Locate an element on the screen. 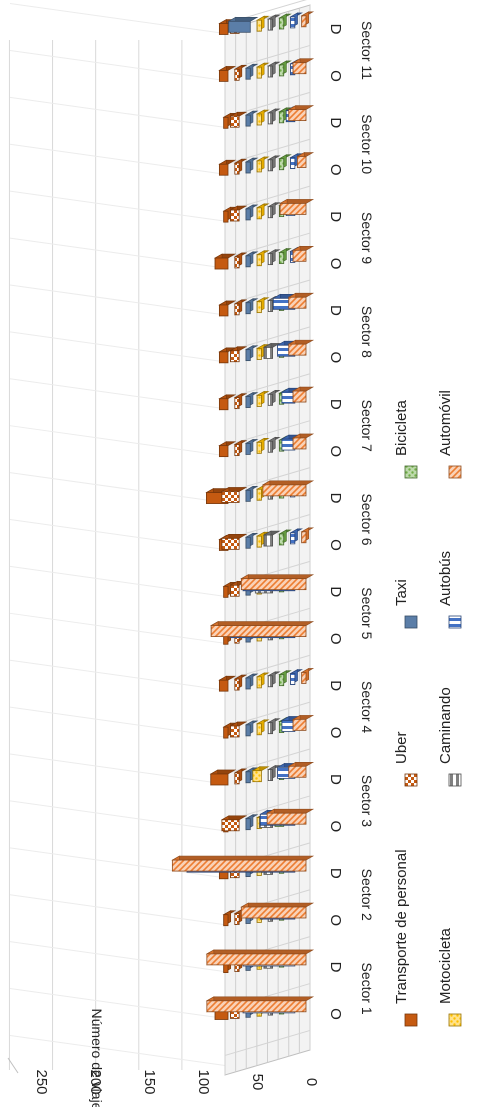 The width and height of the screenshot is (480, 1112). y-tick-label: 250 is located at coordinates (41, 1081).